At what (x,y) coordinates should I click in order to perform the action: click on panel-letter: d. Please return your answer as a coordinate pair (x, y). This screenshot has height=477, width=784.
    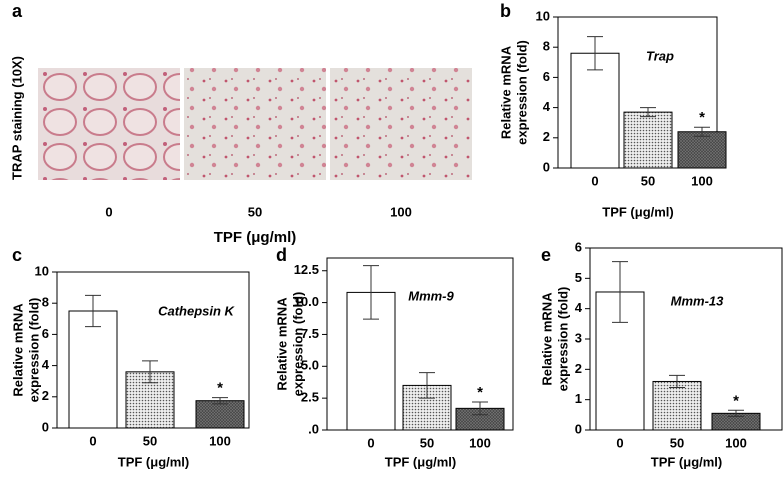
    Looking at the image, I should click on (281, 255).